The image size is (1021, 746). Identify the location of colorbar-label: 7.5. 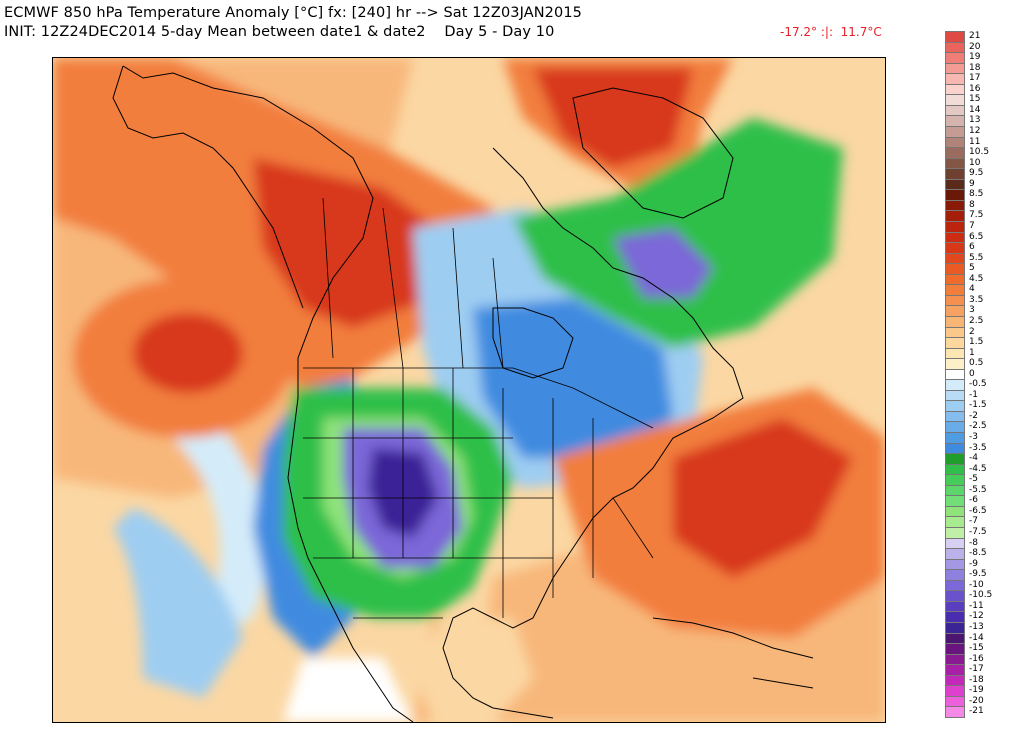
(976, 215).